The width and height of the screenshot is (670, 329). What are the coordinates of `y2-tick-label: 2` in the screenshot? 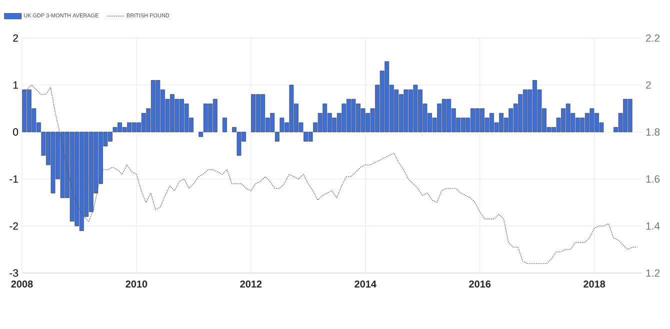 It's located at (648, 85).